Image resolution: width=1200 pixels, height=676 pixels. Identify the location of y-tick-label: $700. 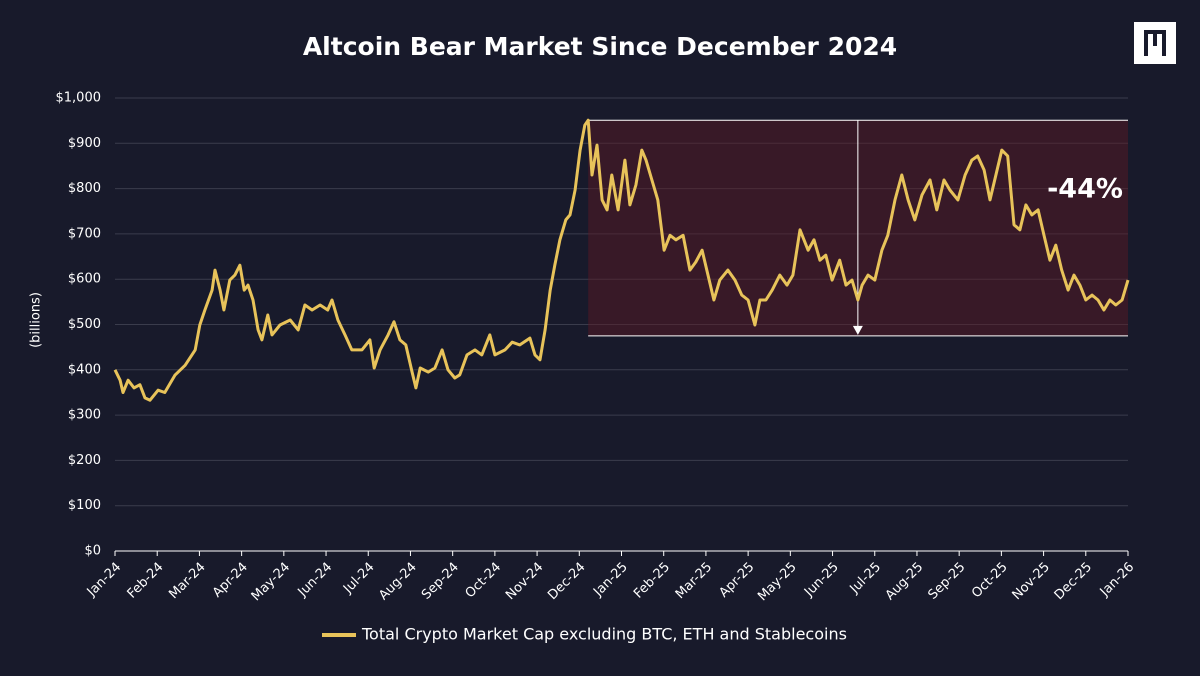
(84, 233).